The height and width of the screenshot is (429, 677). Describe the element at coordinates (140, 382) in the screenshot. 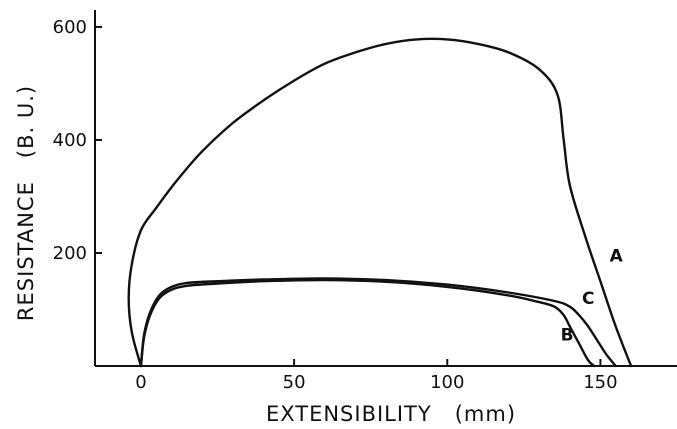

I see `x-tick-label: 0` at that location.